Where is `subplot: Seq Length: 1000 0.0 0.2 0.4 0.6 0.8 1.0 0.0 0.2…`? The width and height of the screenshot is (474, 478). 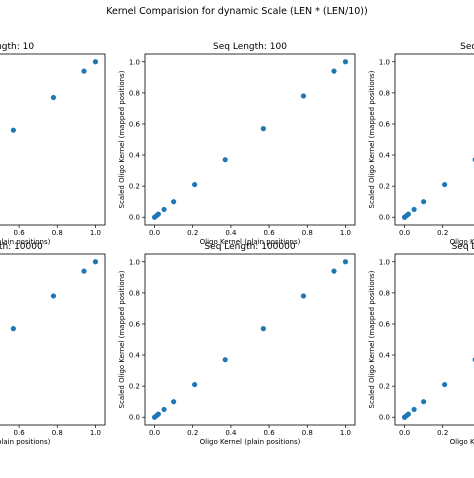 subplot: Seq Length: 1000 0.0 0.2 0.4 0.6 0.8 1.0 0.0 0.2… is located at coordinates (421, 144).